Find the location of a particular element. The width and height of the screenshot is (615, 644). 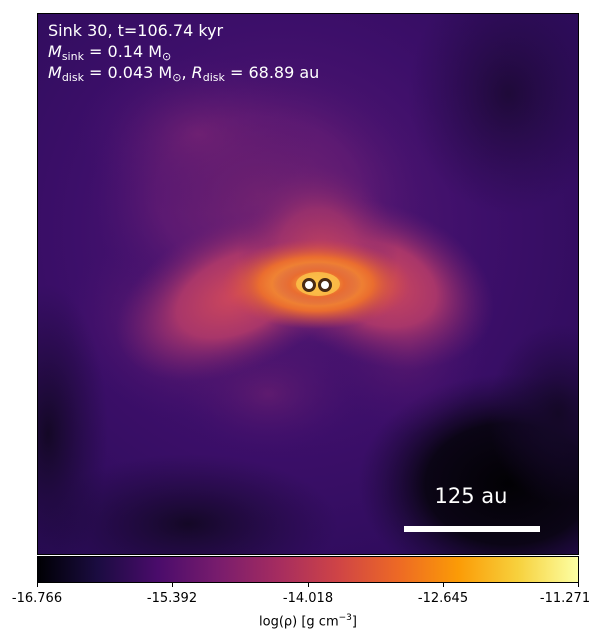

colorbar-tick-label: -12.645 is located at coordinates (443, 598).